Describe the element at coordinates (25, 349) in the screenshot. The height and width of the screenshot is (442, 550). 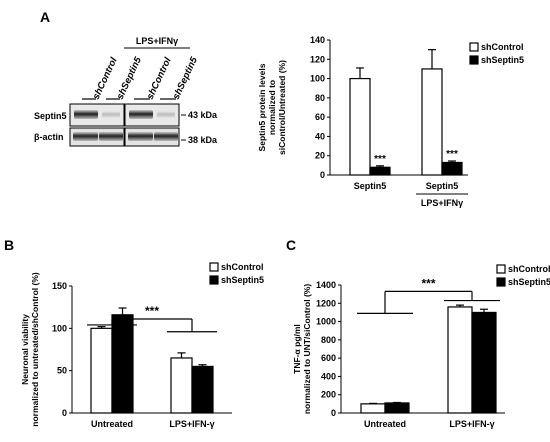
I see `y-axis-label: Neuronal viability` at that location.